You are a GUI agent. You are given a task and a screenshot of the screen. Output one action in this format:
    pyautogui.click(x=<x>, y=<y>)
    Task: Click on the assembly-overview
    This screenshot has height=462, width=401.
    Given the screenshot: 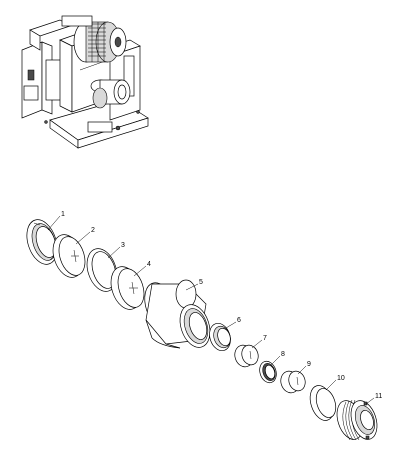 What is the action you would take?
    pyautogui.click(x=85, y=82)
    